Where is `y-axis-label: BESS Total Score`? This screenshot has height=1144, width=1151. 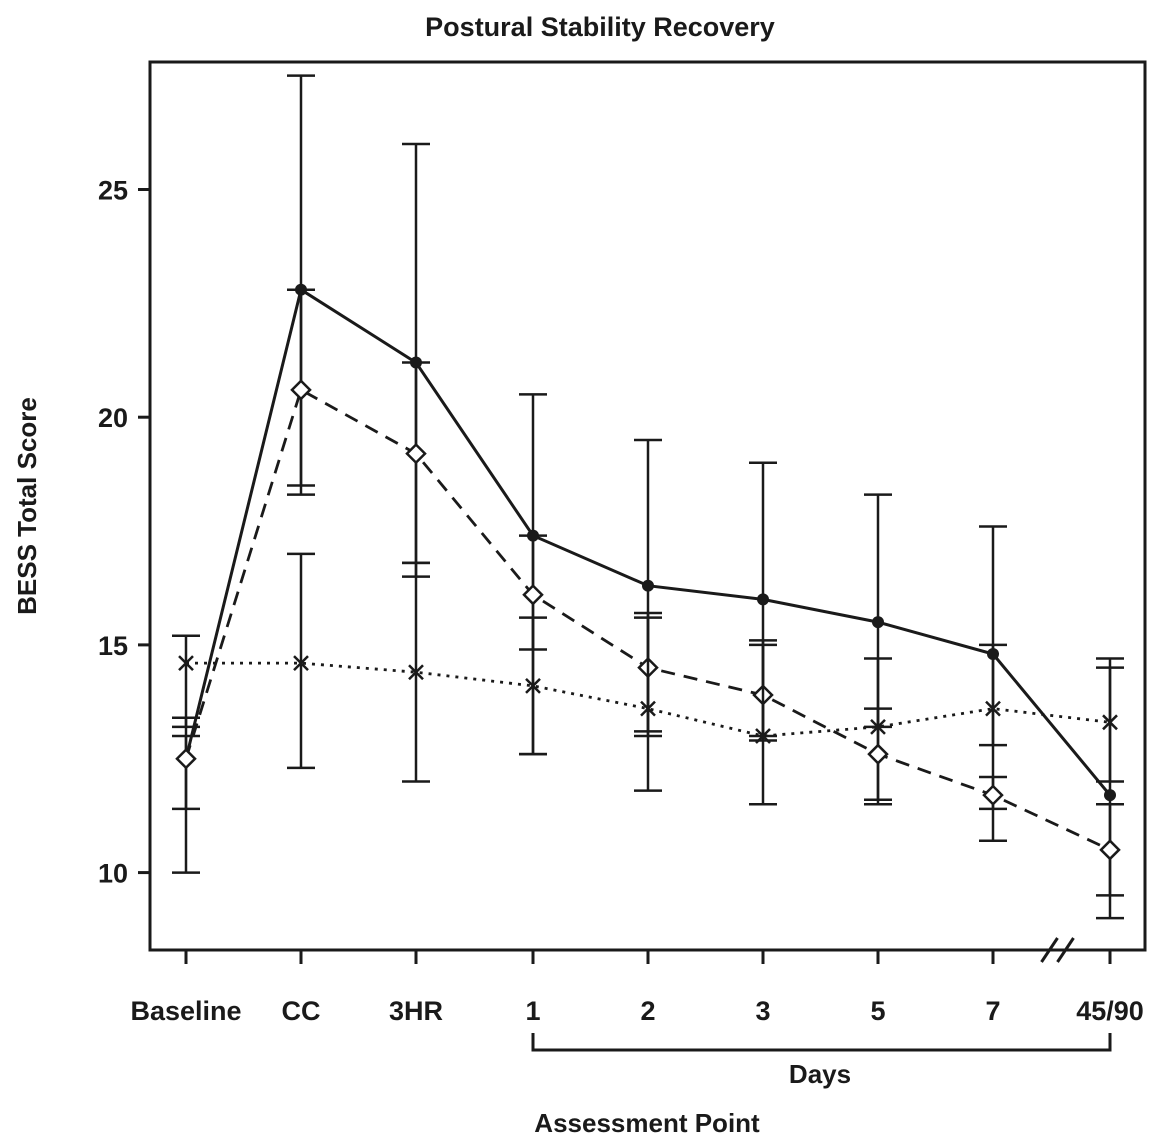
y-axis-label: BESS Total Score is located at coordinates (27, 506).